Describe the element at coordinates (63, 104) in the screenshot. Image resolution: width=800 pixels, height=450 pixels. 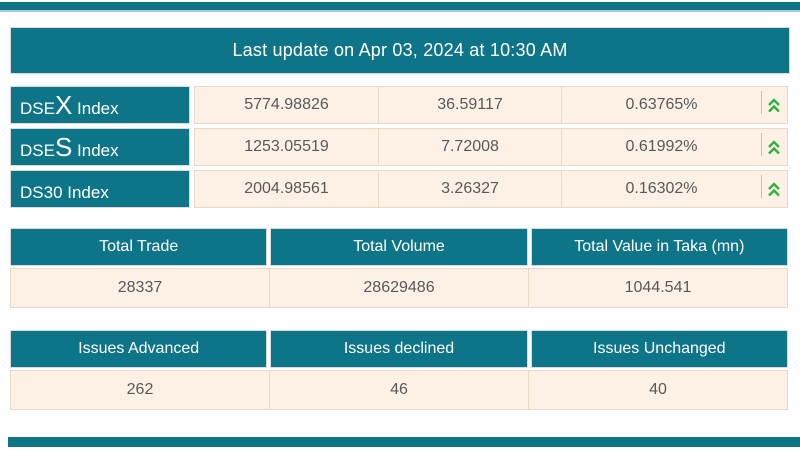
I see `index-name-big-letter: X` at that location.